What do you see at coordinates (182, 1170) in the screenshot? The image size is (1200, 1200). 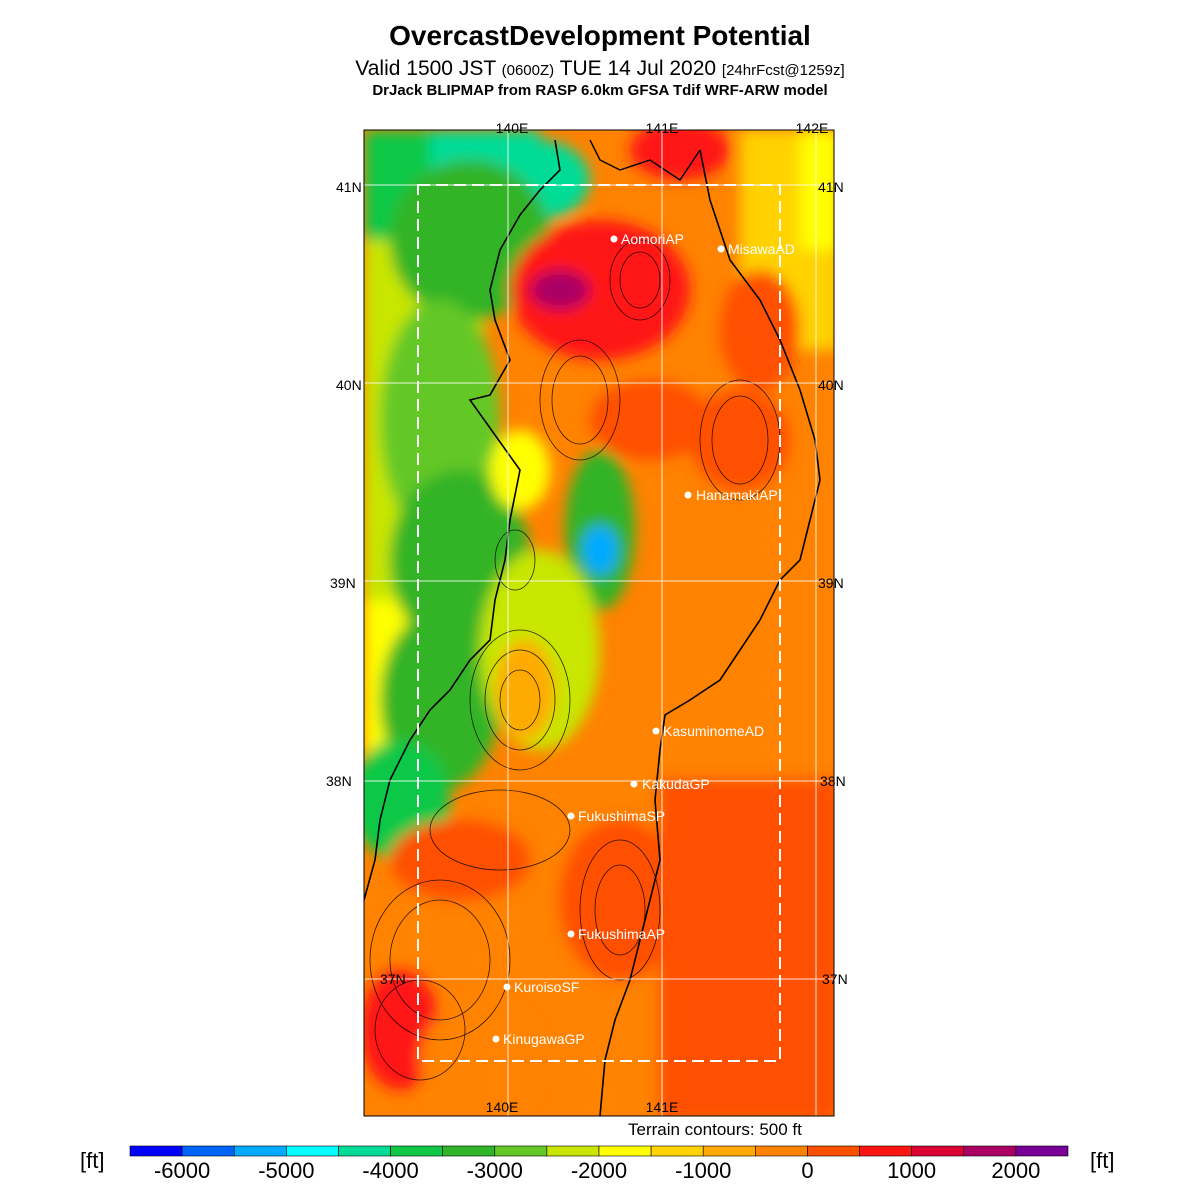 I see `colorbar-tick-label: -6000` at bounding box center [182, 1170].